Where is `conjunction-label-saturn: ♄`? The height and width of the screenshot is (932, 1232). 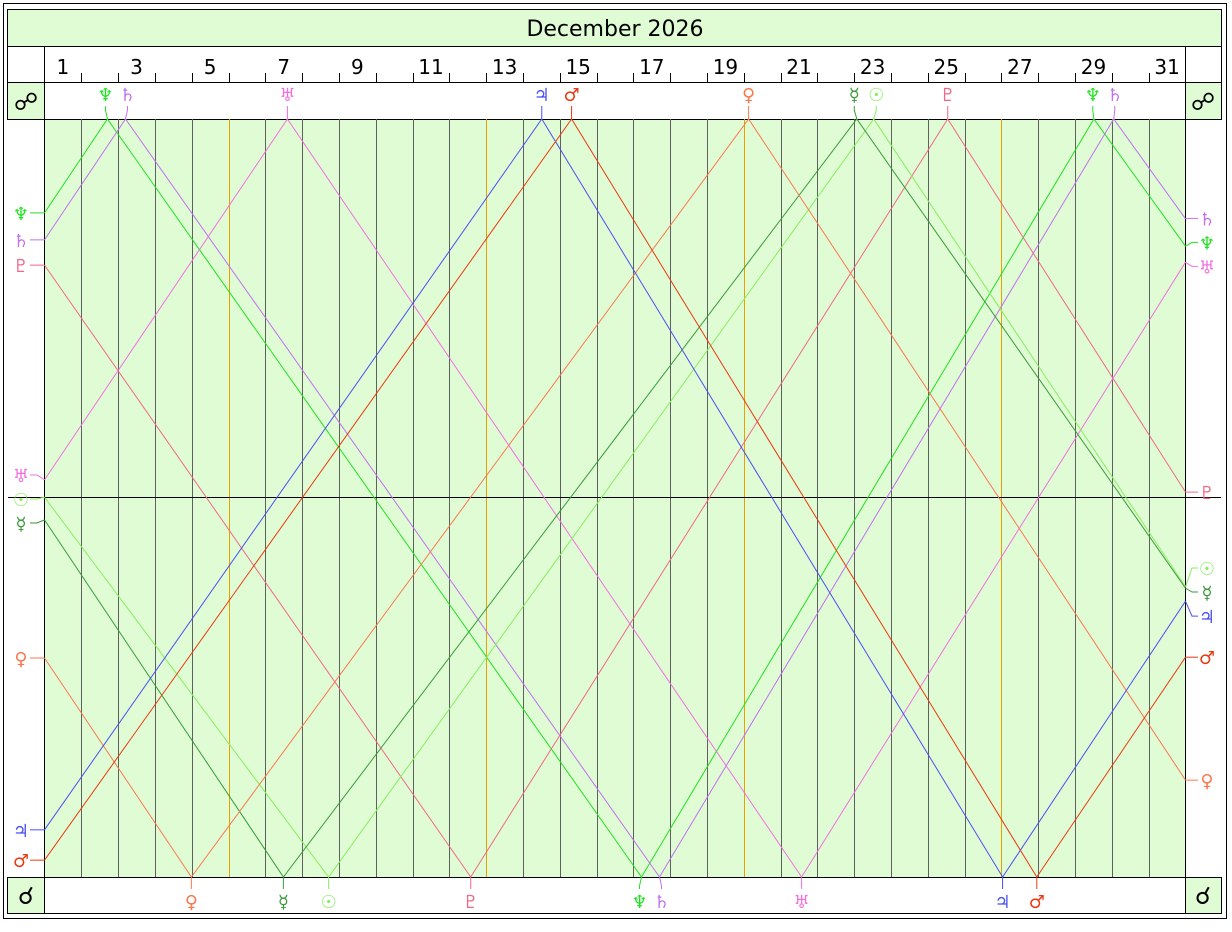
conjunction-label-saturn: ♄ is located at coordinates (661, 902).